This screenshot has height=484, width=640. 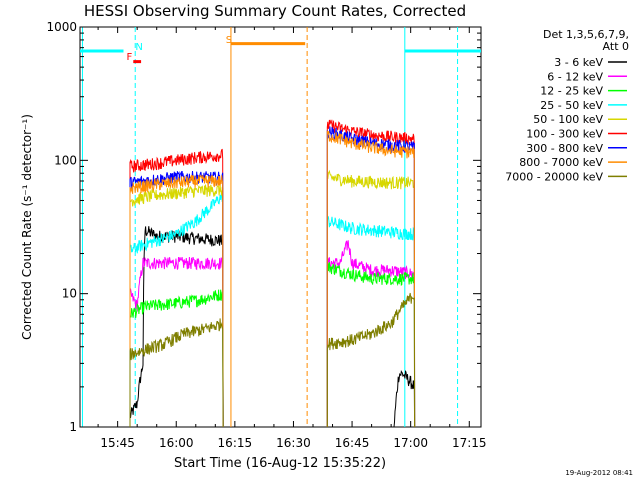 I want to click on legend-header-0: Det 1,3,5,6,7,9,, so click(x=586, y=34).